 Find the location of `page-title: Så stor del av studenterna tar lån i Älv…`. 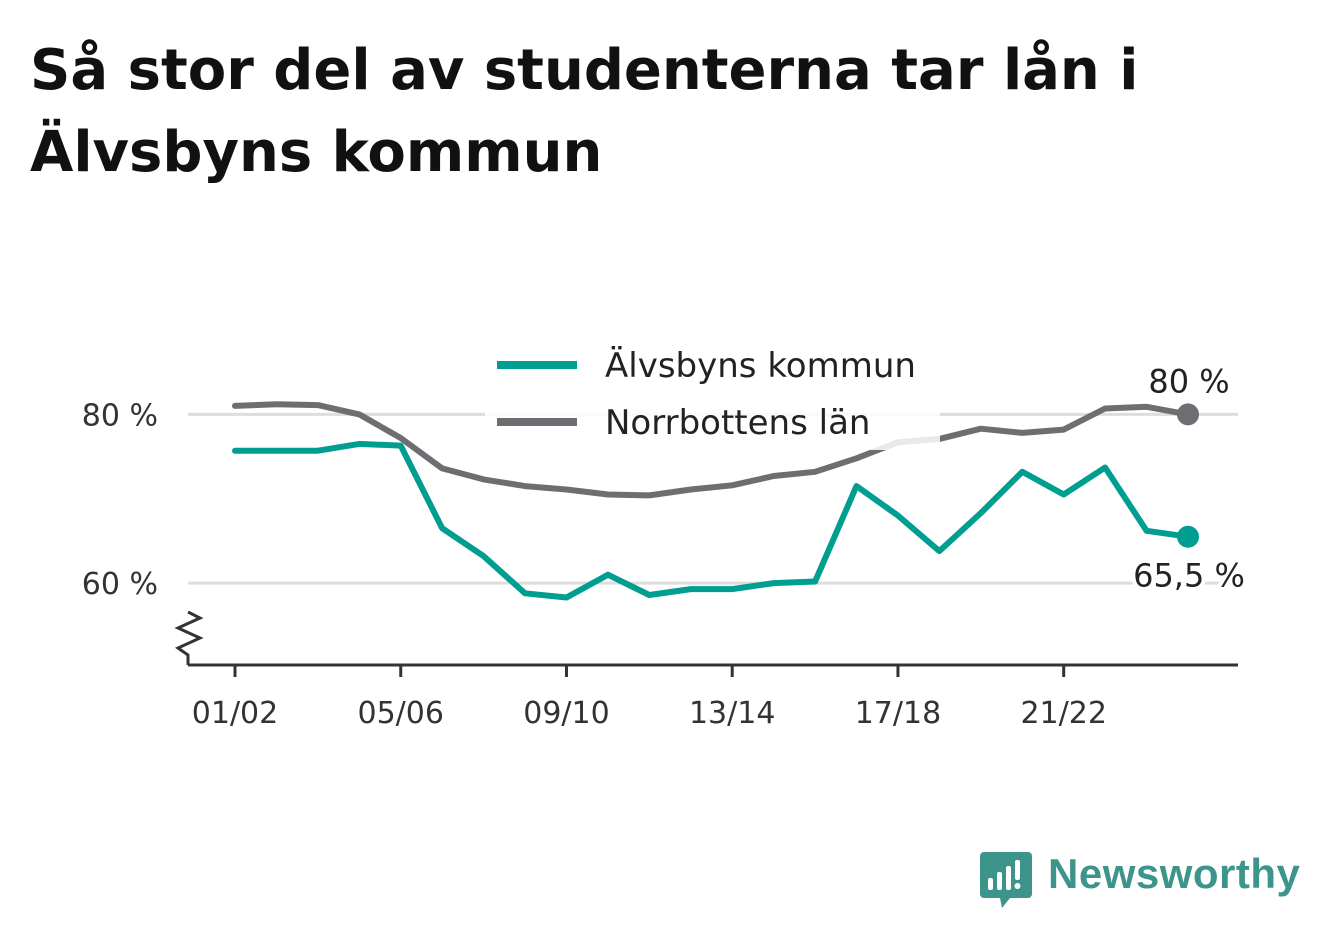

page-title: Så stor del av studenterna tar lån i Älv… is located at coordinates (584, 111).